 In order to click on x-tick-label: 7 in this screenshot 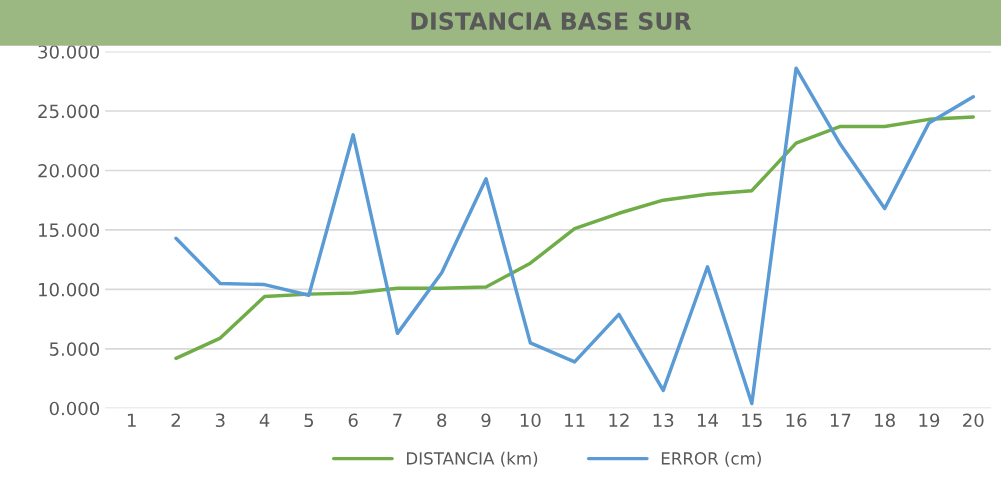, I will do `click(397, 420)`.